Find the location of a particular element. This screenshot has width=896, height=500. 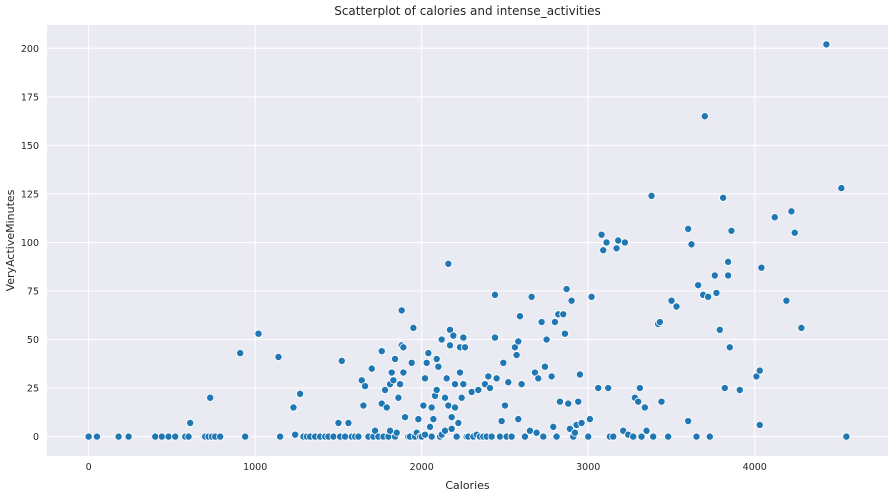

y-tick-label: 25 is located at coordinates (33, 389).